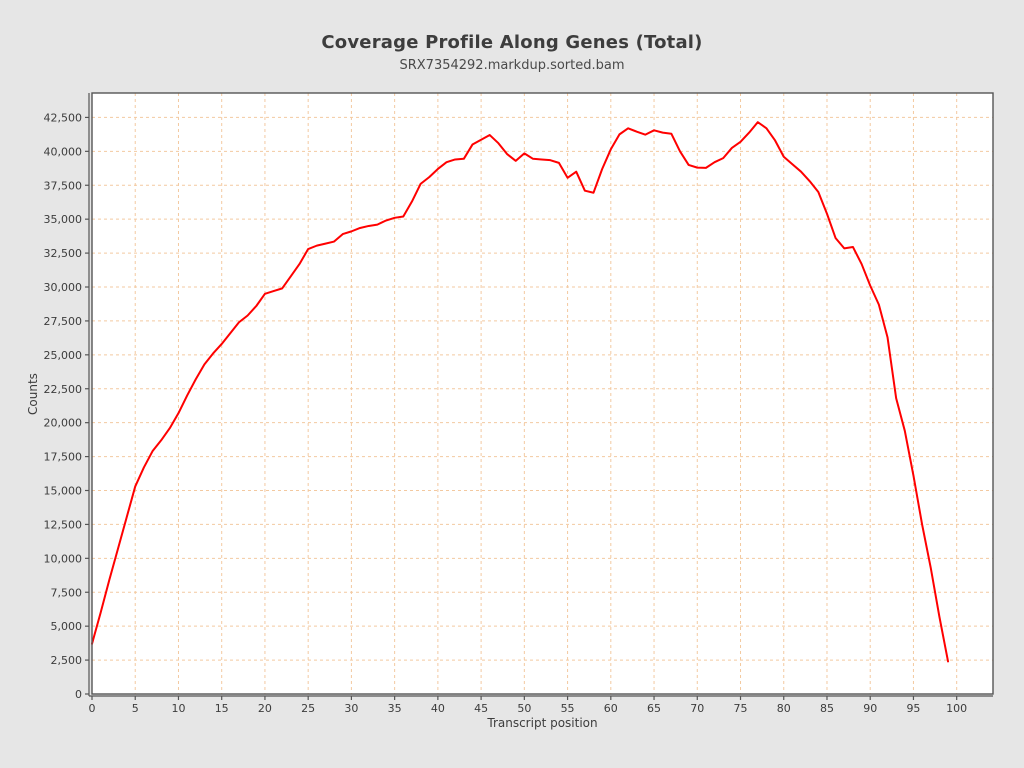 This screenshot has width=1024, height=768. What do you see at coordinates (265, 708) in the screenshot?
I see `x-tick-label: 20` at bounding box center [265, 708].